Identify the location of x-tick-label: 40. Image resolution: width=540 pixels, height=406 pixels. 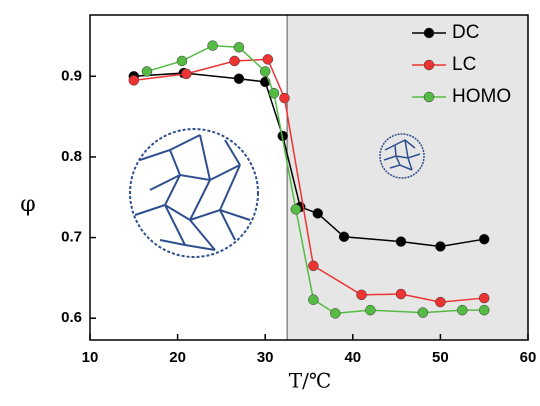
(352, 357).